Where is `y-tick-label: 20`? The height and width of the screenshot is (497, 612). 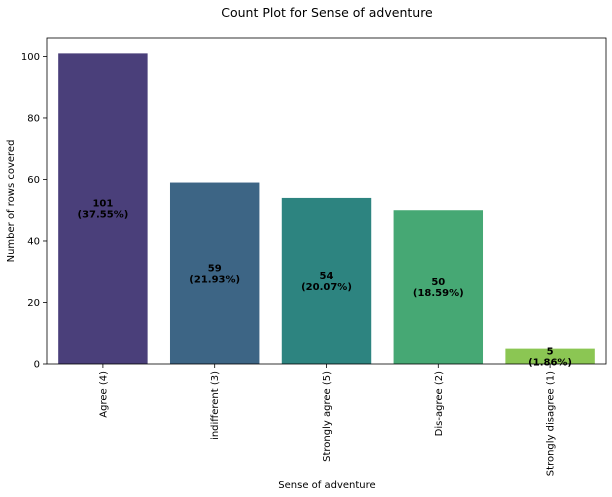 y-tick-label: 20 is located at coordinates (33, 303).